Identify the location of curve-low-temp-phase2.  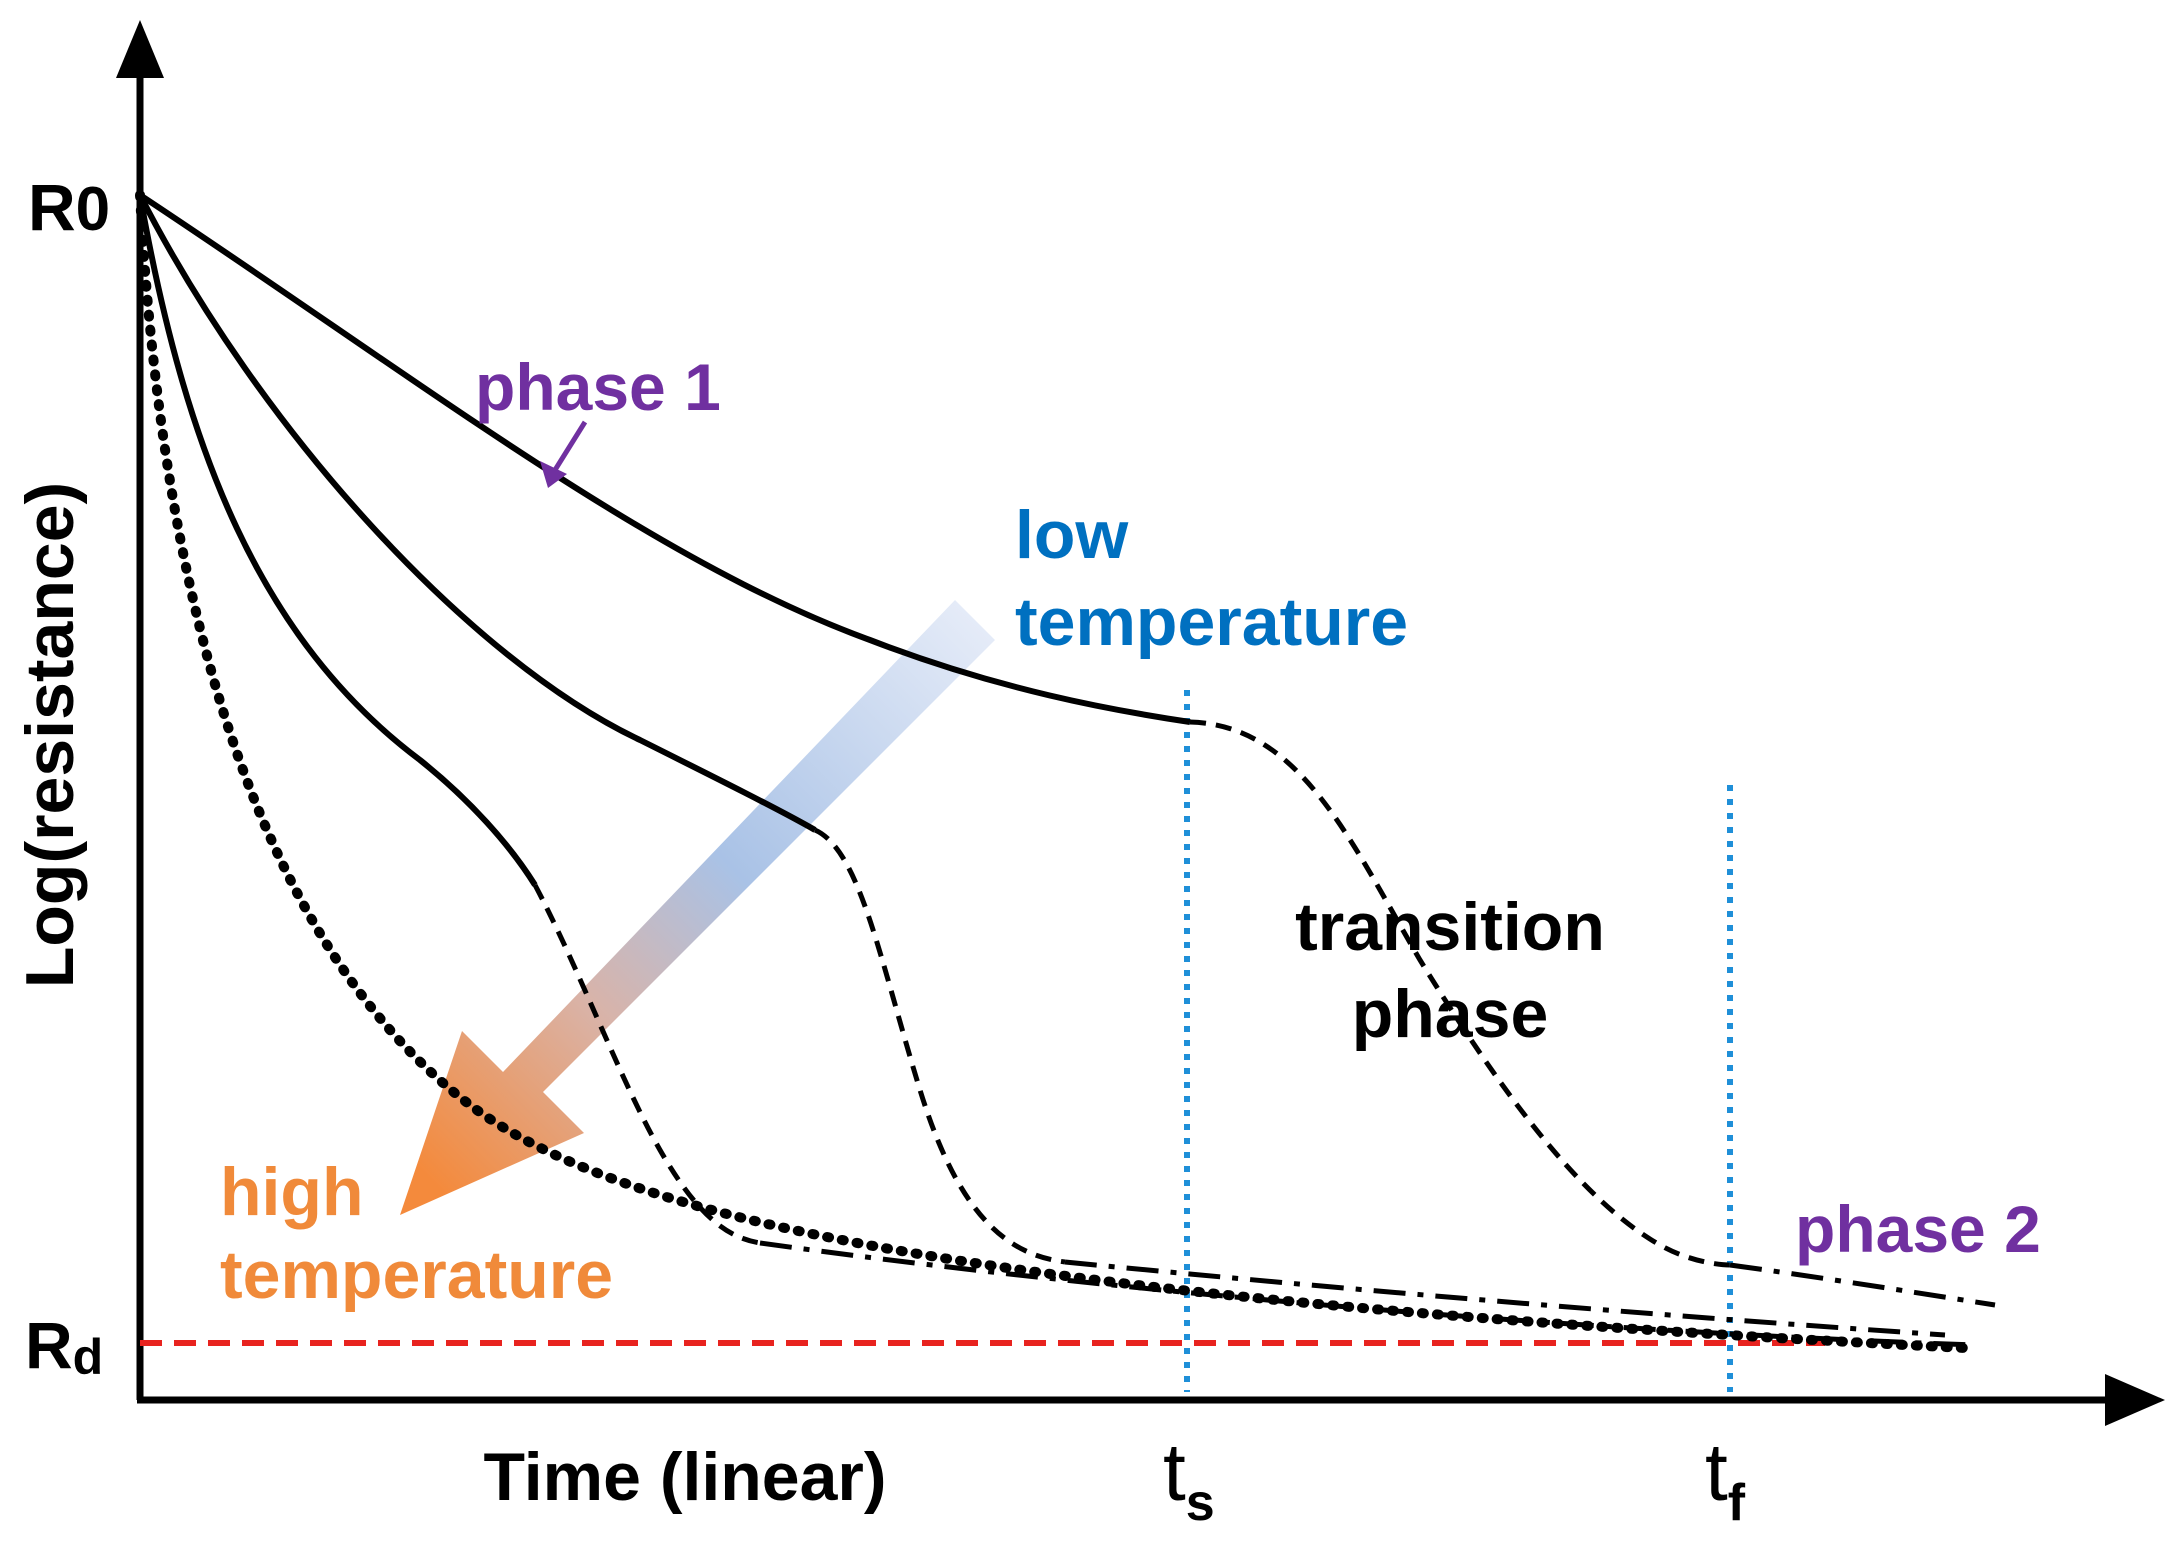
(1862, 1285).